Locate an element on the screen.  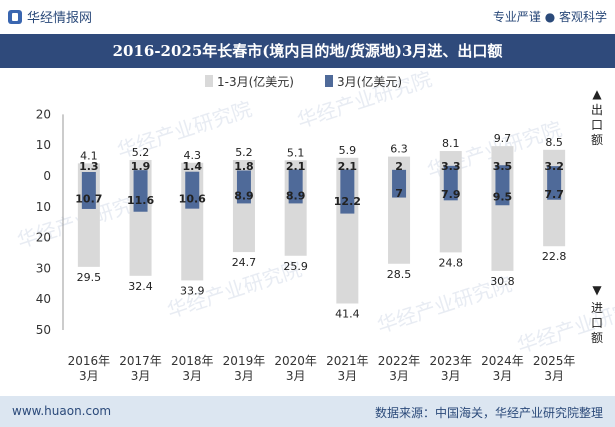
label-q1-import: 32.4 is located at coordinates (140, 286).